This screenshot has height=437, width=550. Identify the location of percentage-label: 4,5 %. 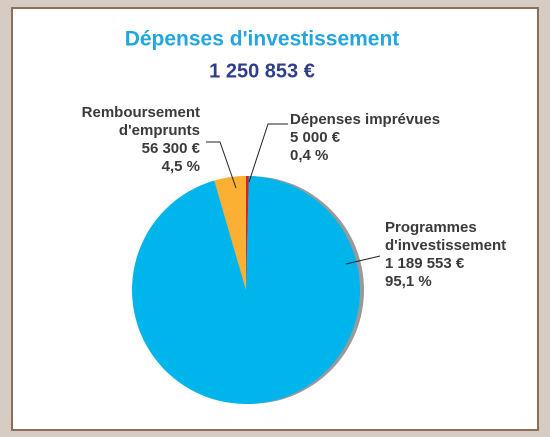
(181, 166).